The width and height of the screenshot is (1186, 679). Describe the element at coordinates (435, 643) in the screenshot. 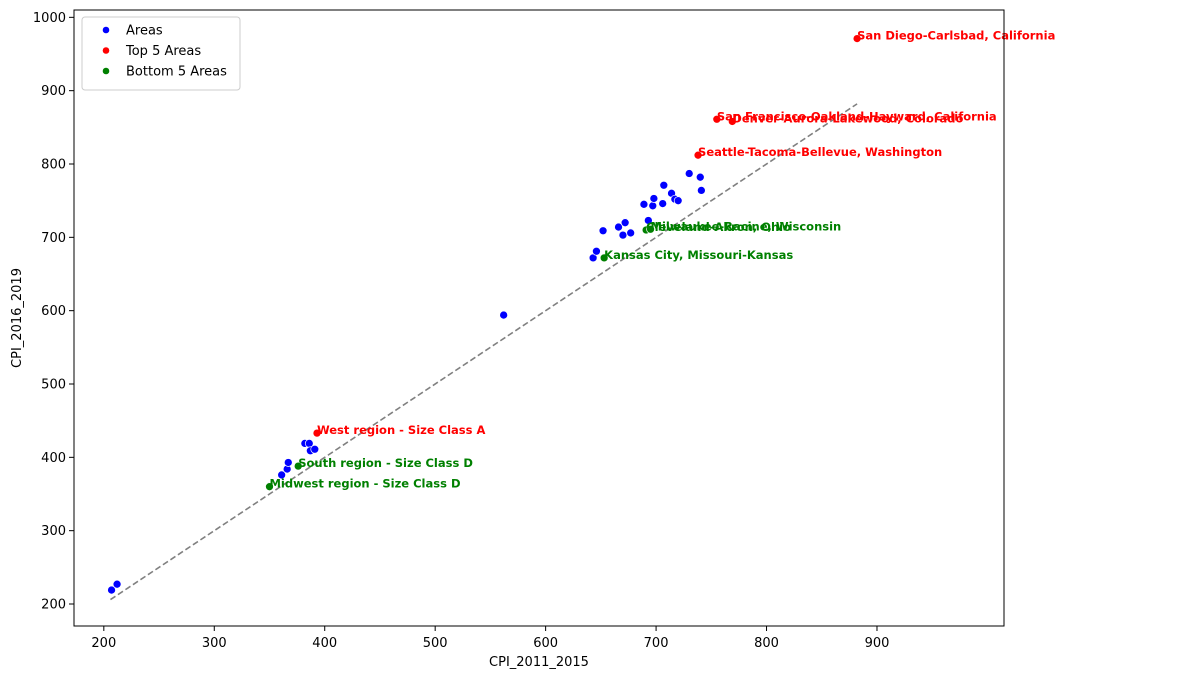

I see `x-tick-label: 500` at that location.